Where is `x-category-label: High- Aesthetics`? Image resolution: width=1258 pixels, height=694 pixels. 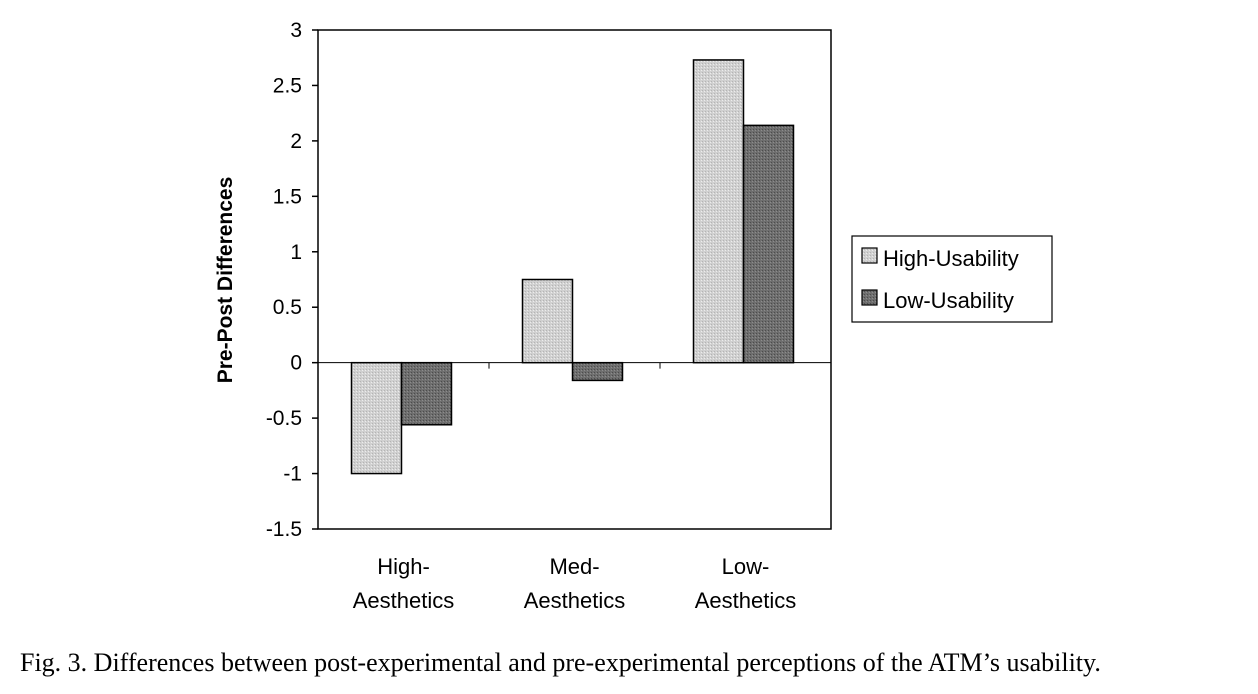 x-category-label: High- Aesthetics is located at coordinates (404, 583).